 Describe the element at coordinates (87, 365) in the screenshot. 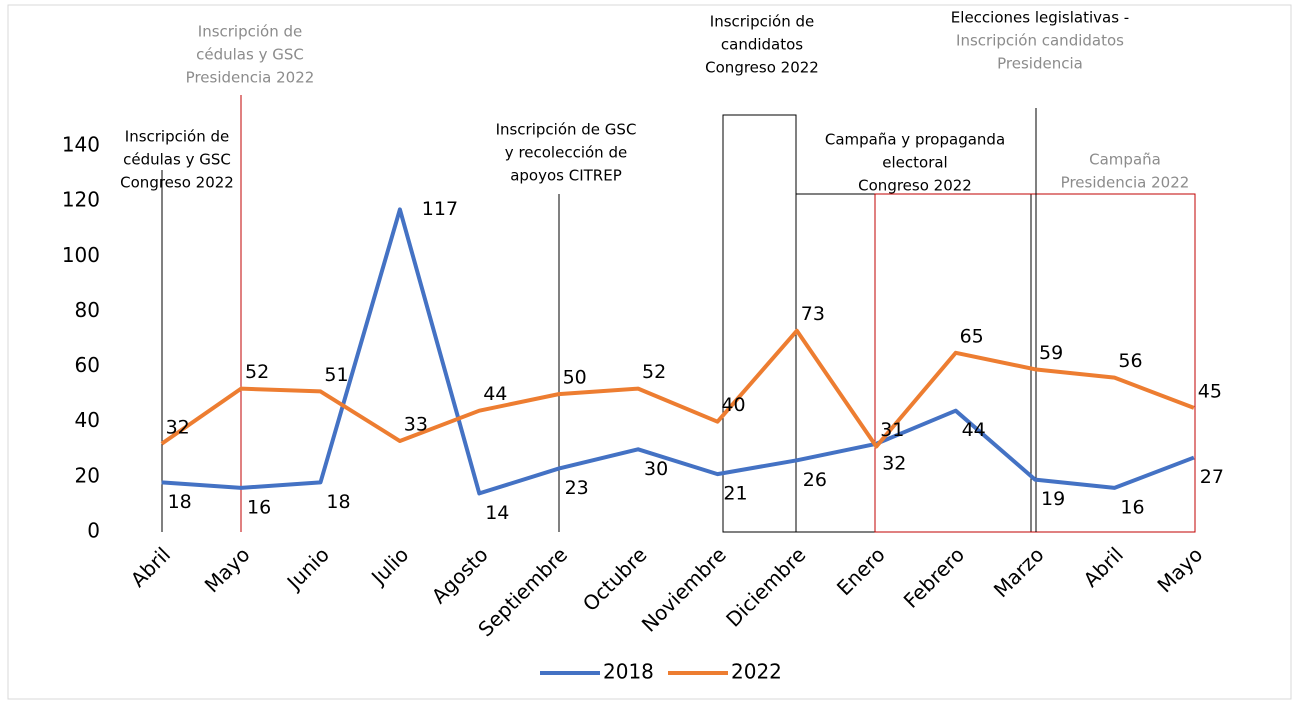

I see `y-tick-label: 60` at that location.